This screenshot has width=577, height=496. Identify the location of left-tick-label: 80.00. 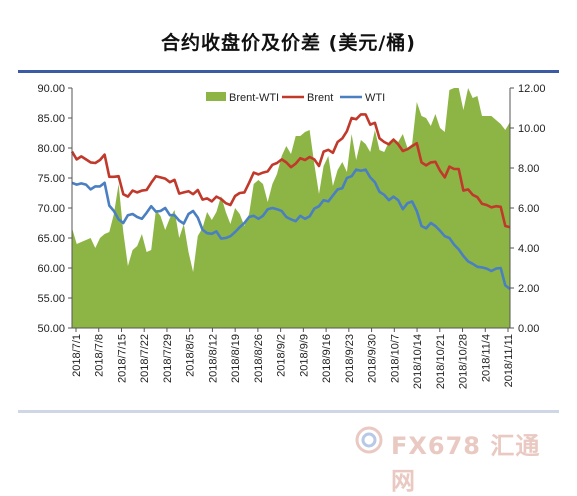
(51, 149).